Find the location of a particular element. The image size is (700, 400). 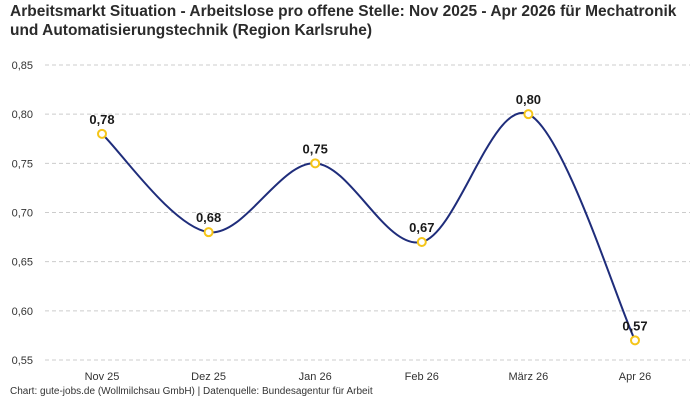

x-tick-label: Feb 26 is located at coordinates (422, 377).